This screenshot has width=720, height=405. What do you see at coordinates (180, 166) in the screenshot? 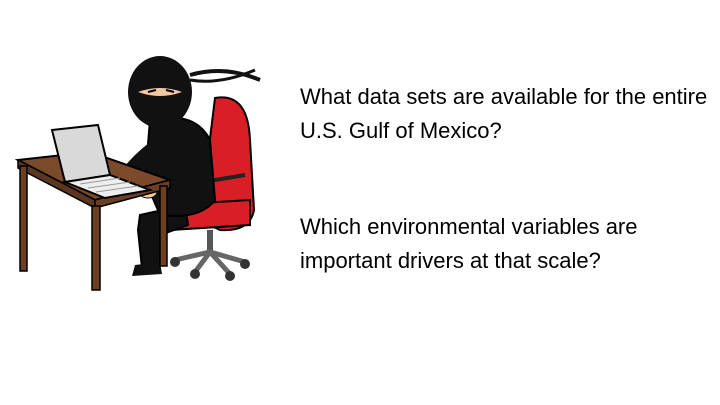
I see `ninja-body` at bounding box center [180, 166].